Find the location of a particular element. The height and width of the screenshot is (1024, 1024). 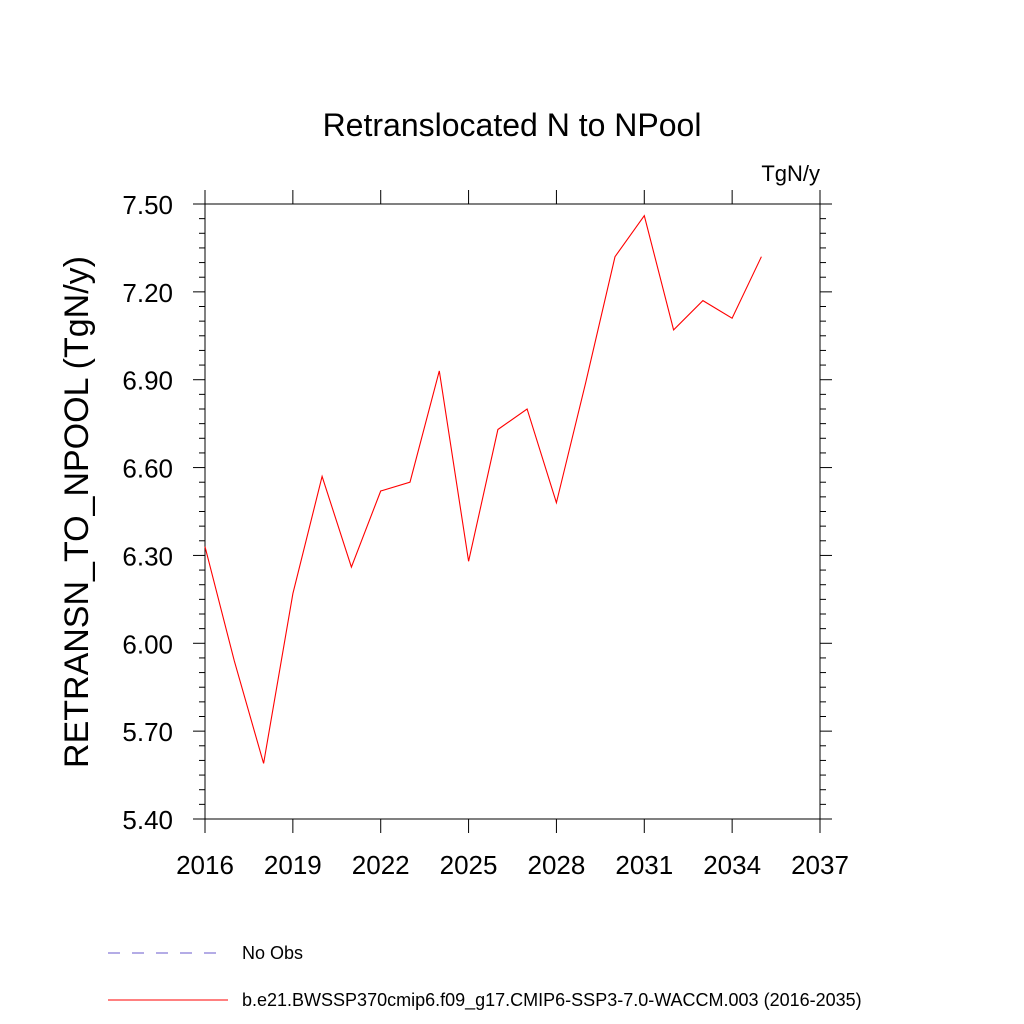

y-tick-label: 7.20 is located at coordinates (147, 293).